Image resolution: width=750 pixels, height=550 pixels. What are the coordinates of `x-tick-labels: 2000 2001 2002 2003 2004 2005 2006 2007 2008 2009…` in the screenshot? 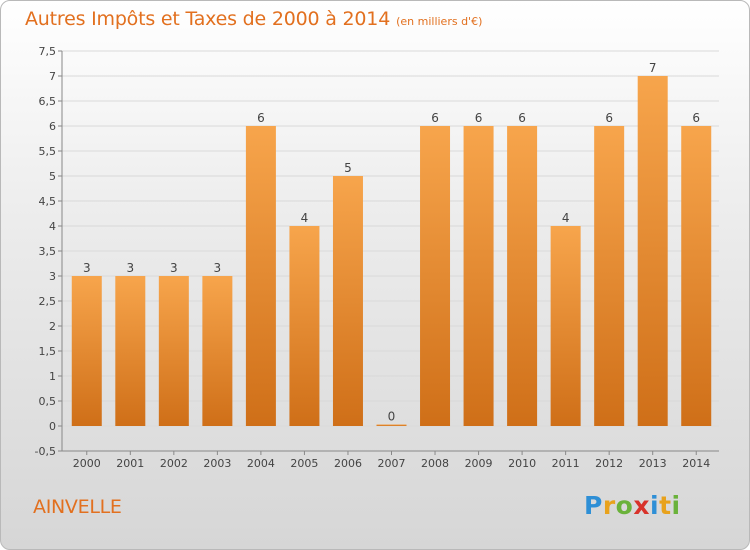 It's located at (391, 463).